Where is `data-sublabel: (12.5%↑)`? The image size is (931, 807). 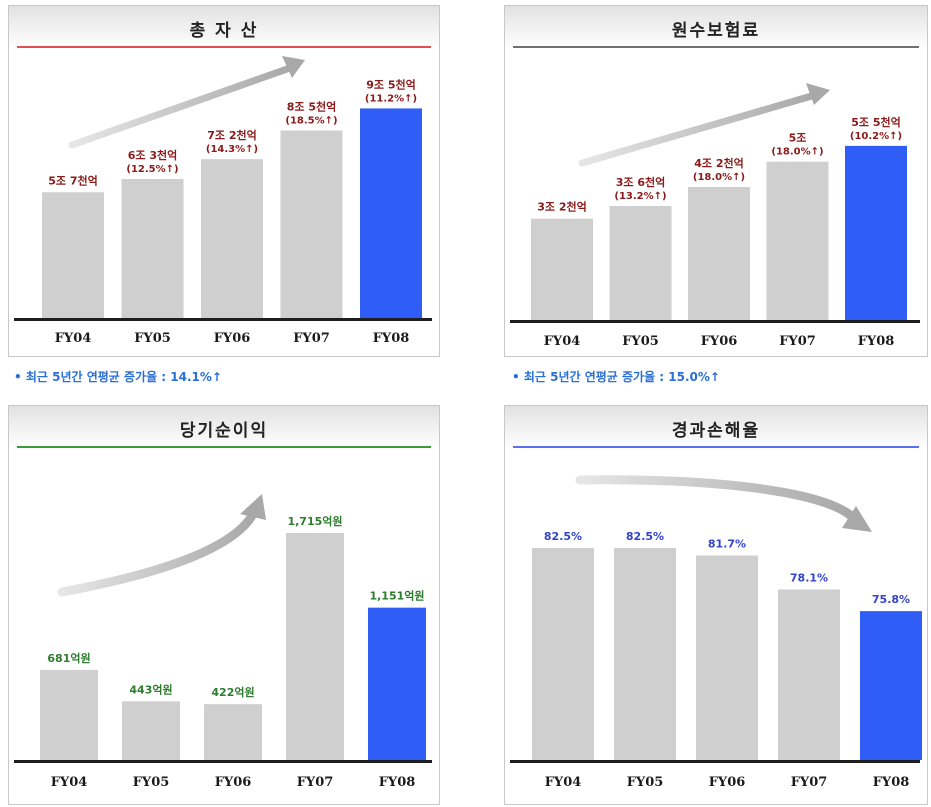
data-sublabel: (12.5%↑) is located at coordinates (152, 169).